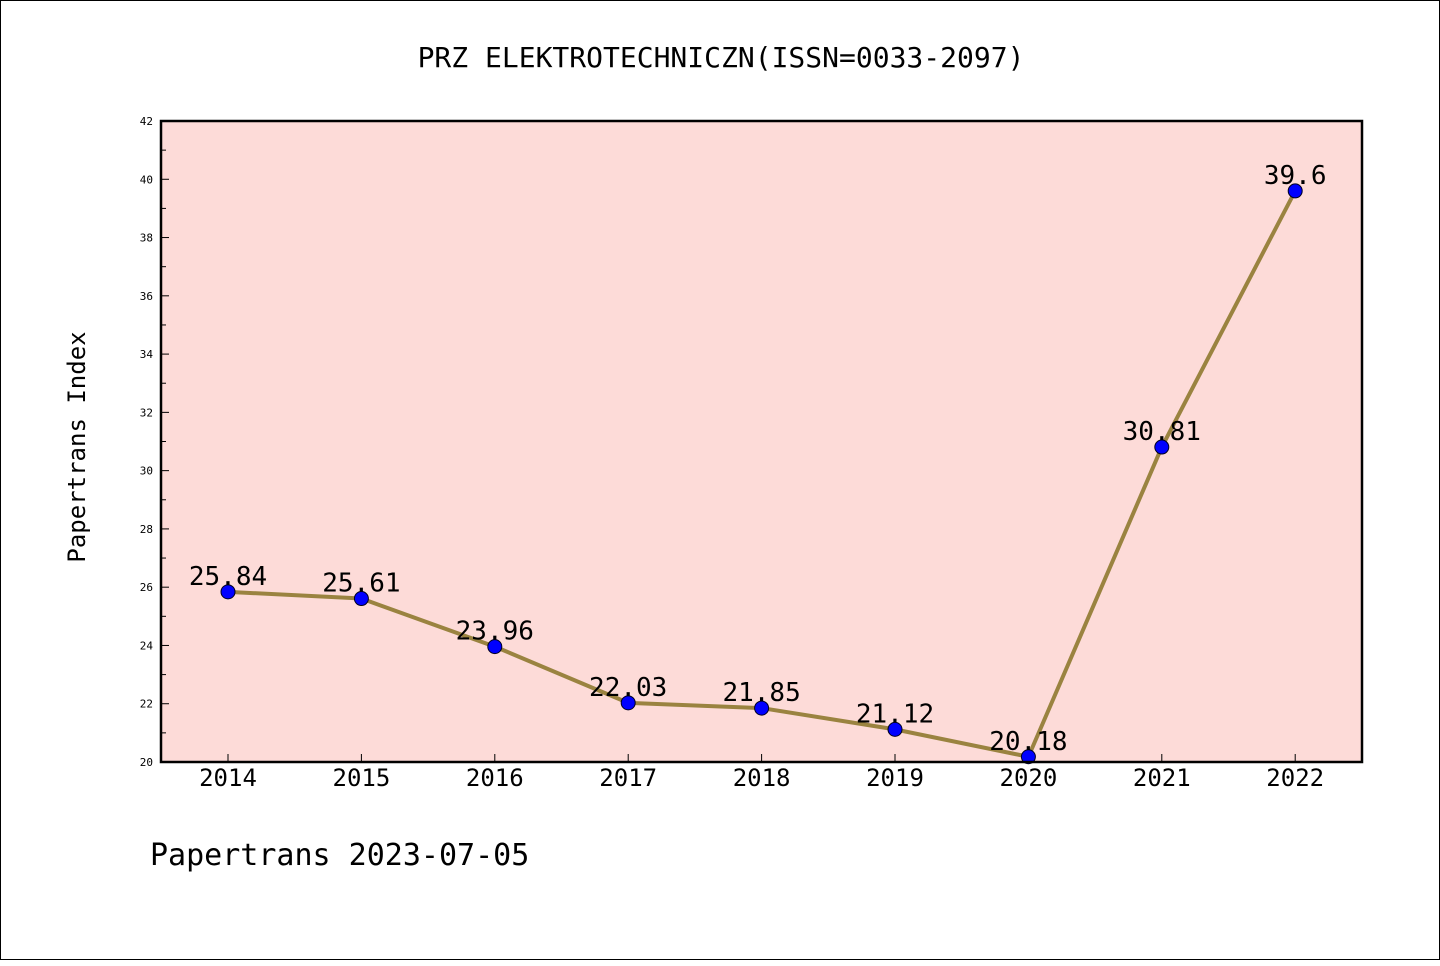 This screenshot has width=1440, height=966. I want to click on x-tick-label: 2017, so click(628, 778).